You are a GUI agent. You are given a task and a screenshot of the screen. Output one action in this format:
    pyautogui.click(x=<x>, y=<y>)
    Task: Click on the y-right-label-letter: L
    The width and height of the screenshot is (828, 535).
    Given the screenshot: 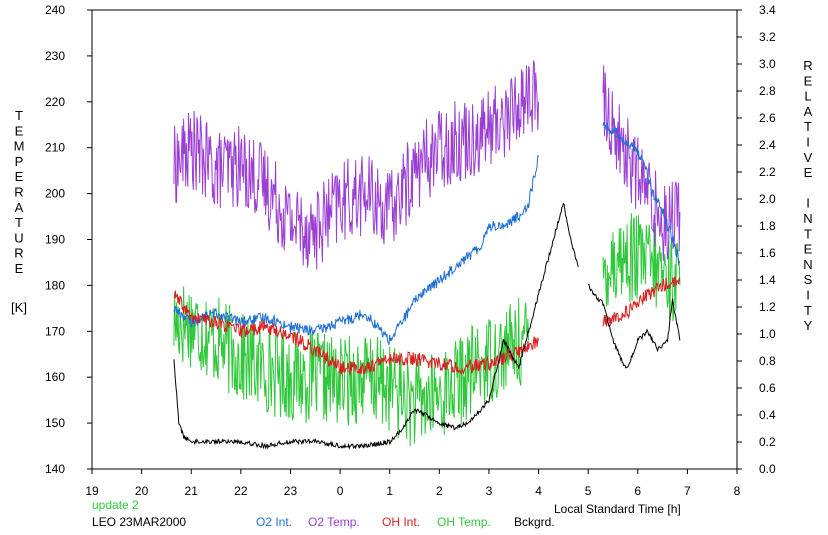 What is the action you would take?
    pyautogui.click(x=807, y=96)
    